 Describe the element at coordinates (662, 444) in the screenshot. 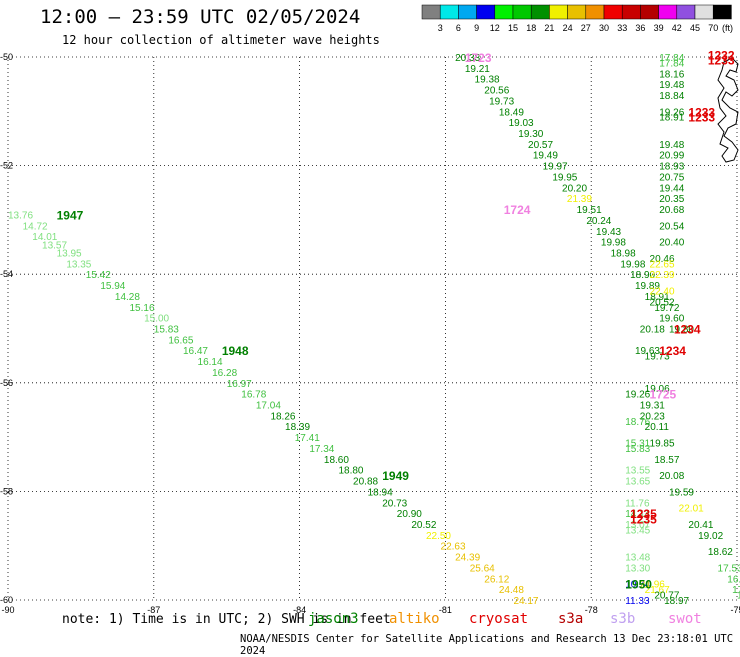

I see `data-point-label: 19.85` at that location.